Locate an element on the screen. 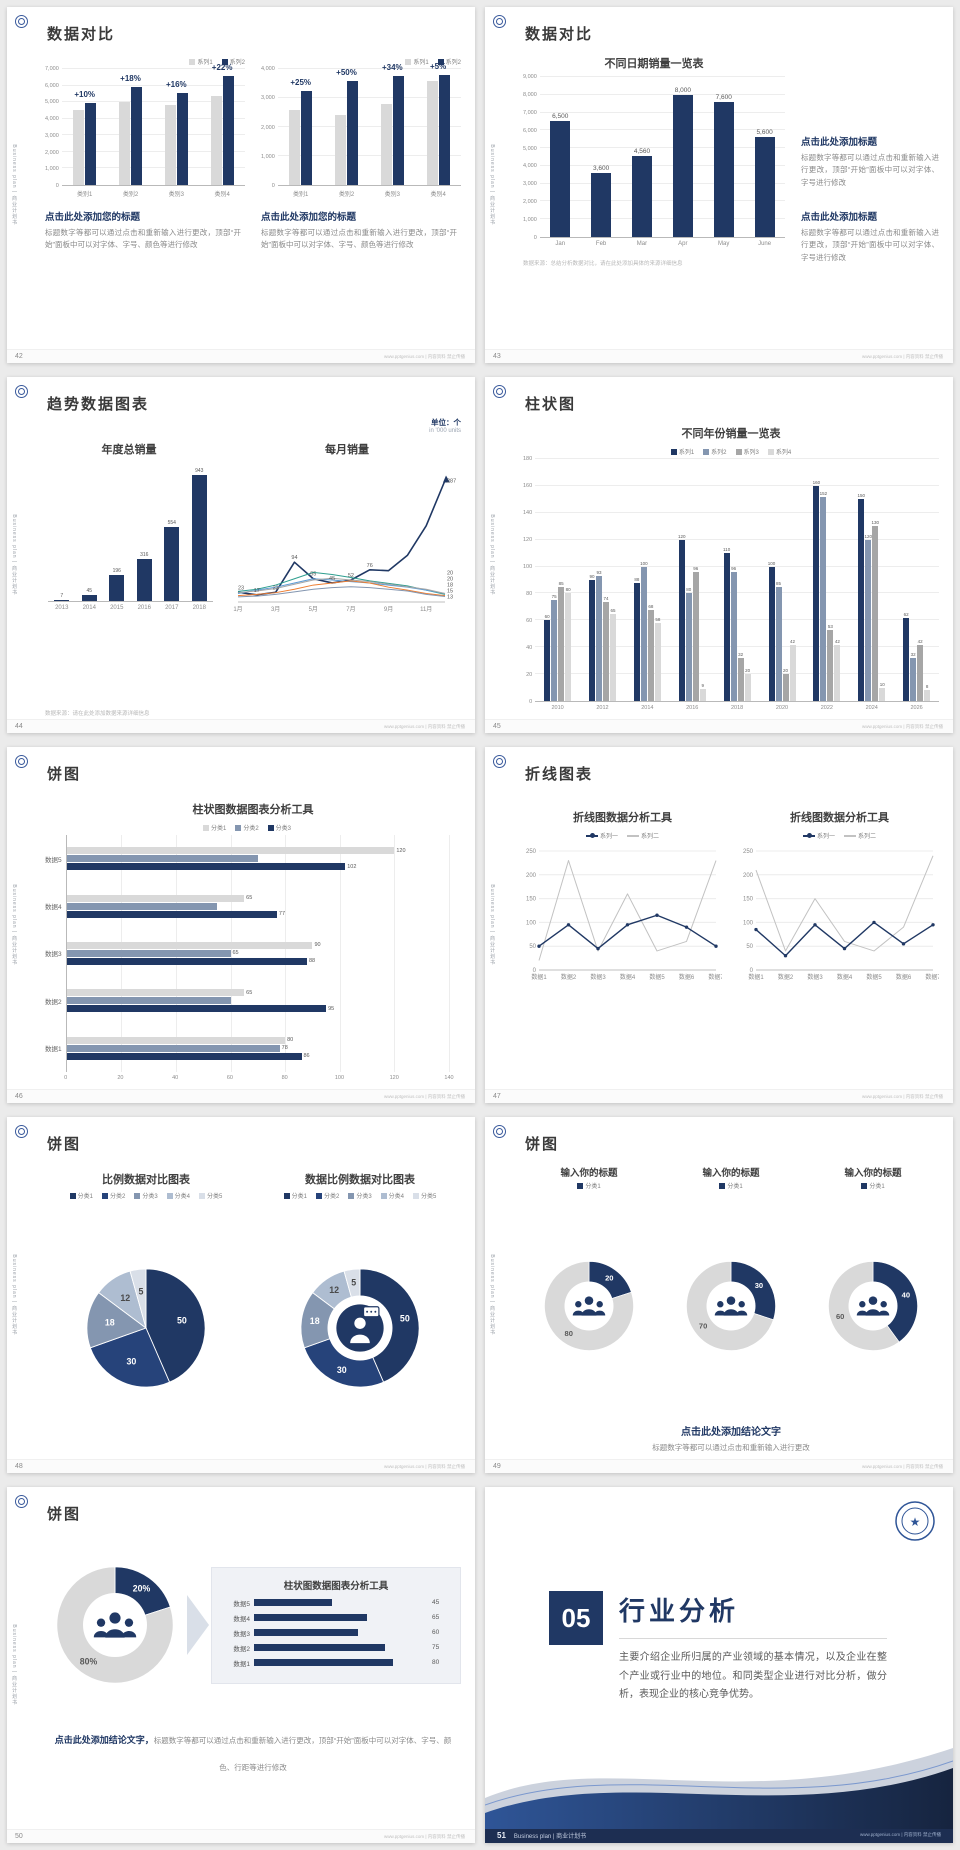 Image resolution: width=960 pixels, height=1850 pixels. svg-text: 50 is located at coordinates (532, 947).